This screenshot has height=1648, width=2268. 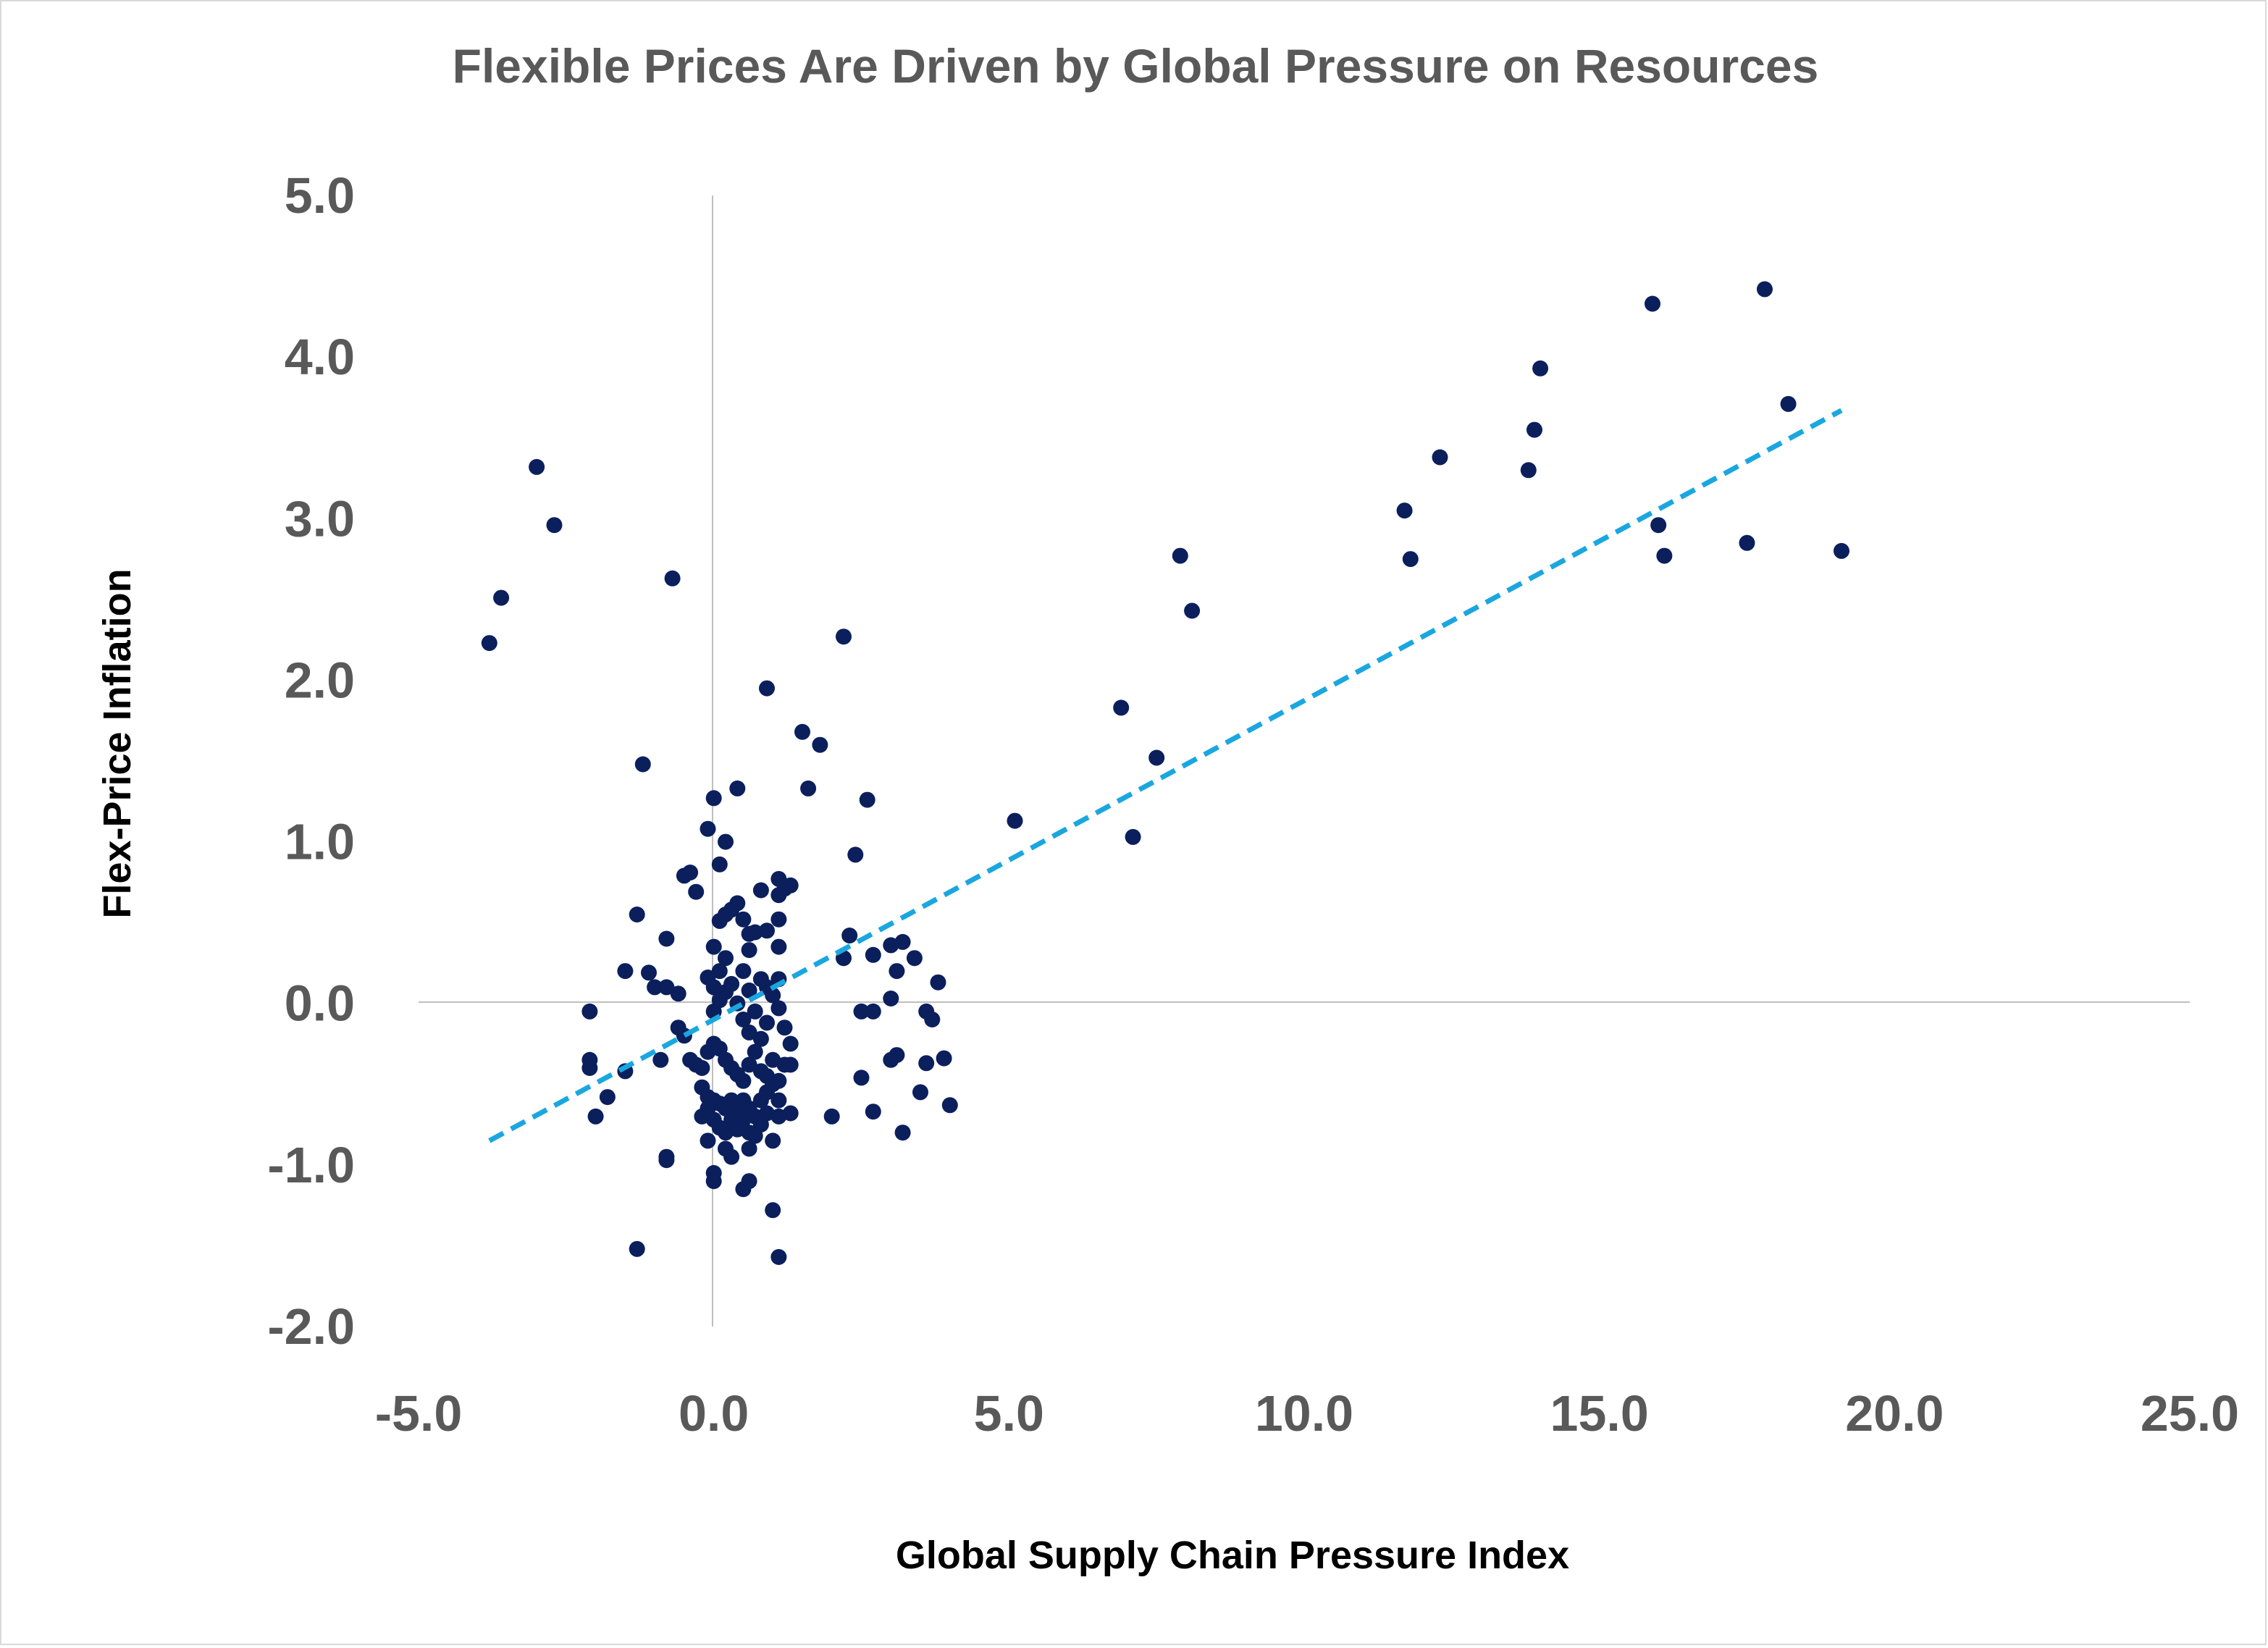 What do you see at coordinates (1232, 1555) in the screenshot?
I see `x-axis-label: Global Supply Chain Pressure Index` at bounding box center [1232, 1555].